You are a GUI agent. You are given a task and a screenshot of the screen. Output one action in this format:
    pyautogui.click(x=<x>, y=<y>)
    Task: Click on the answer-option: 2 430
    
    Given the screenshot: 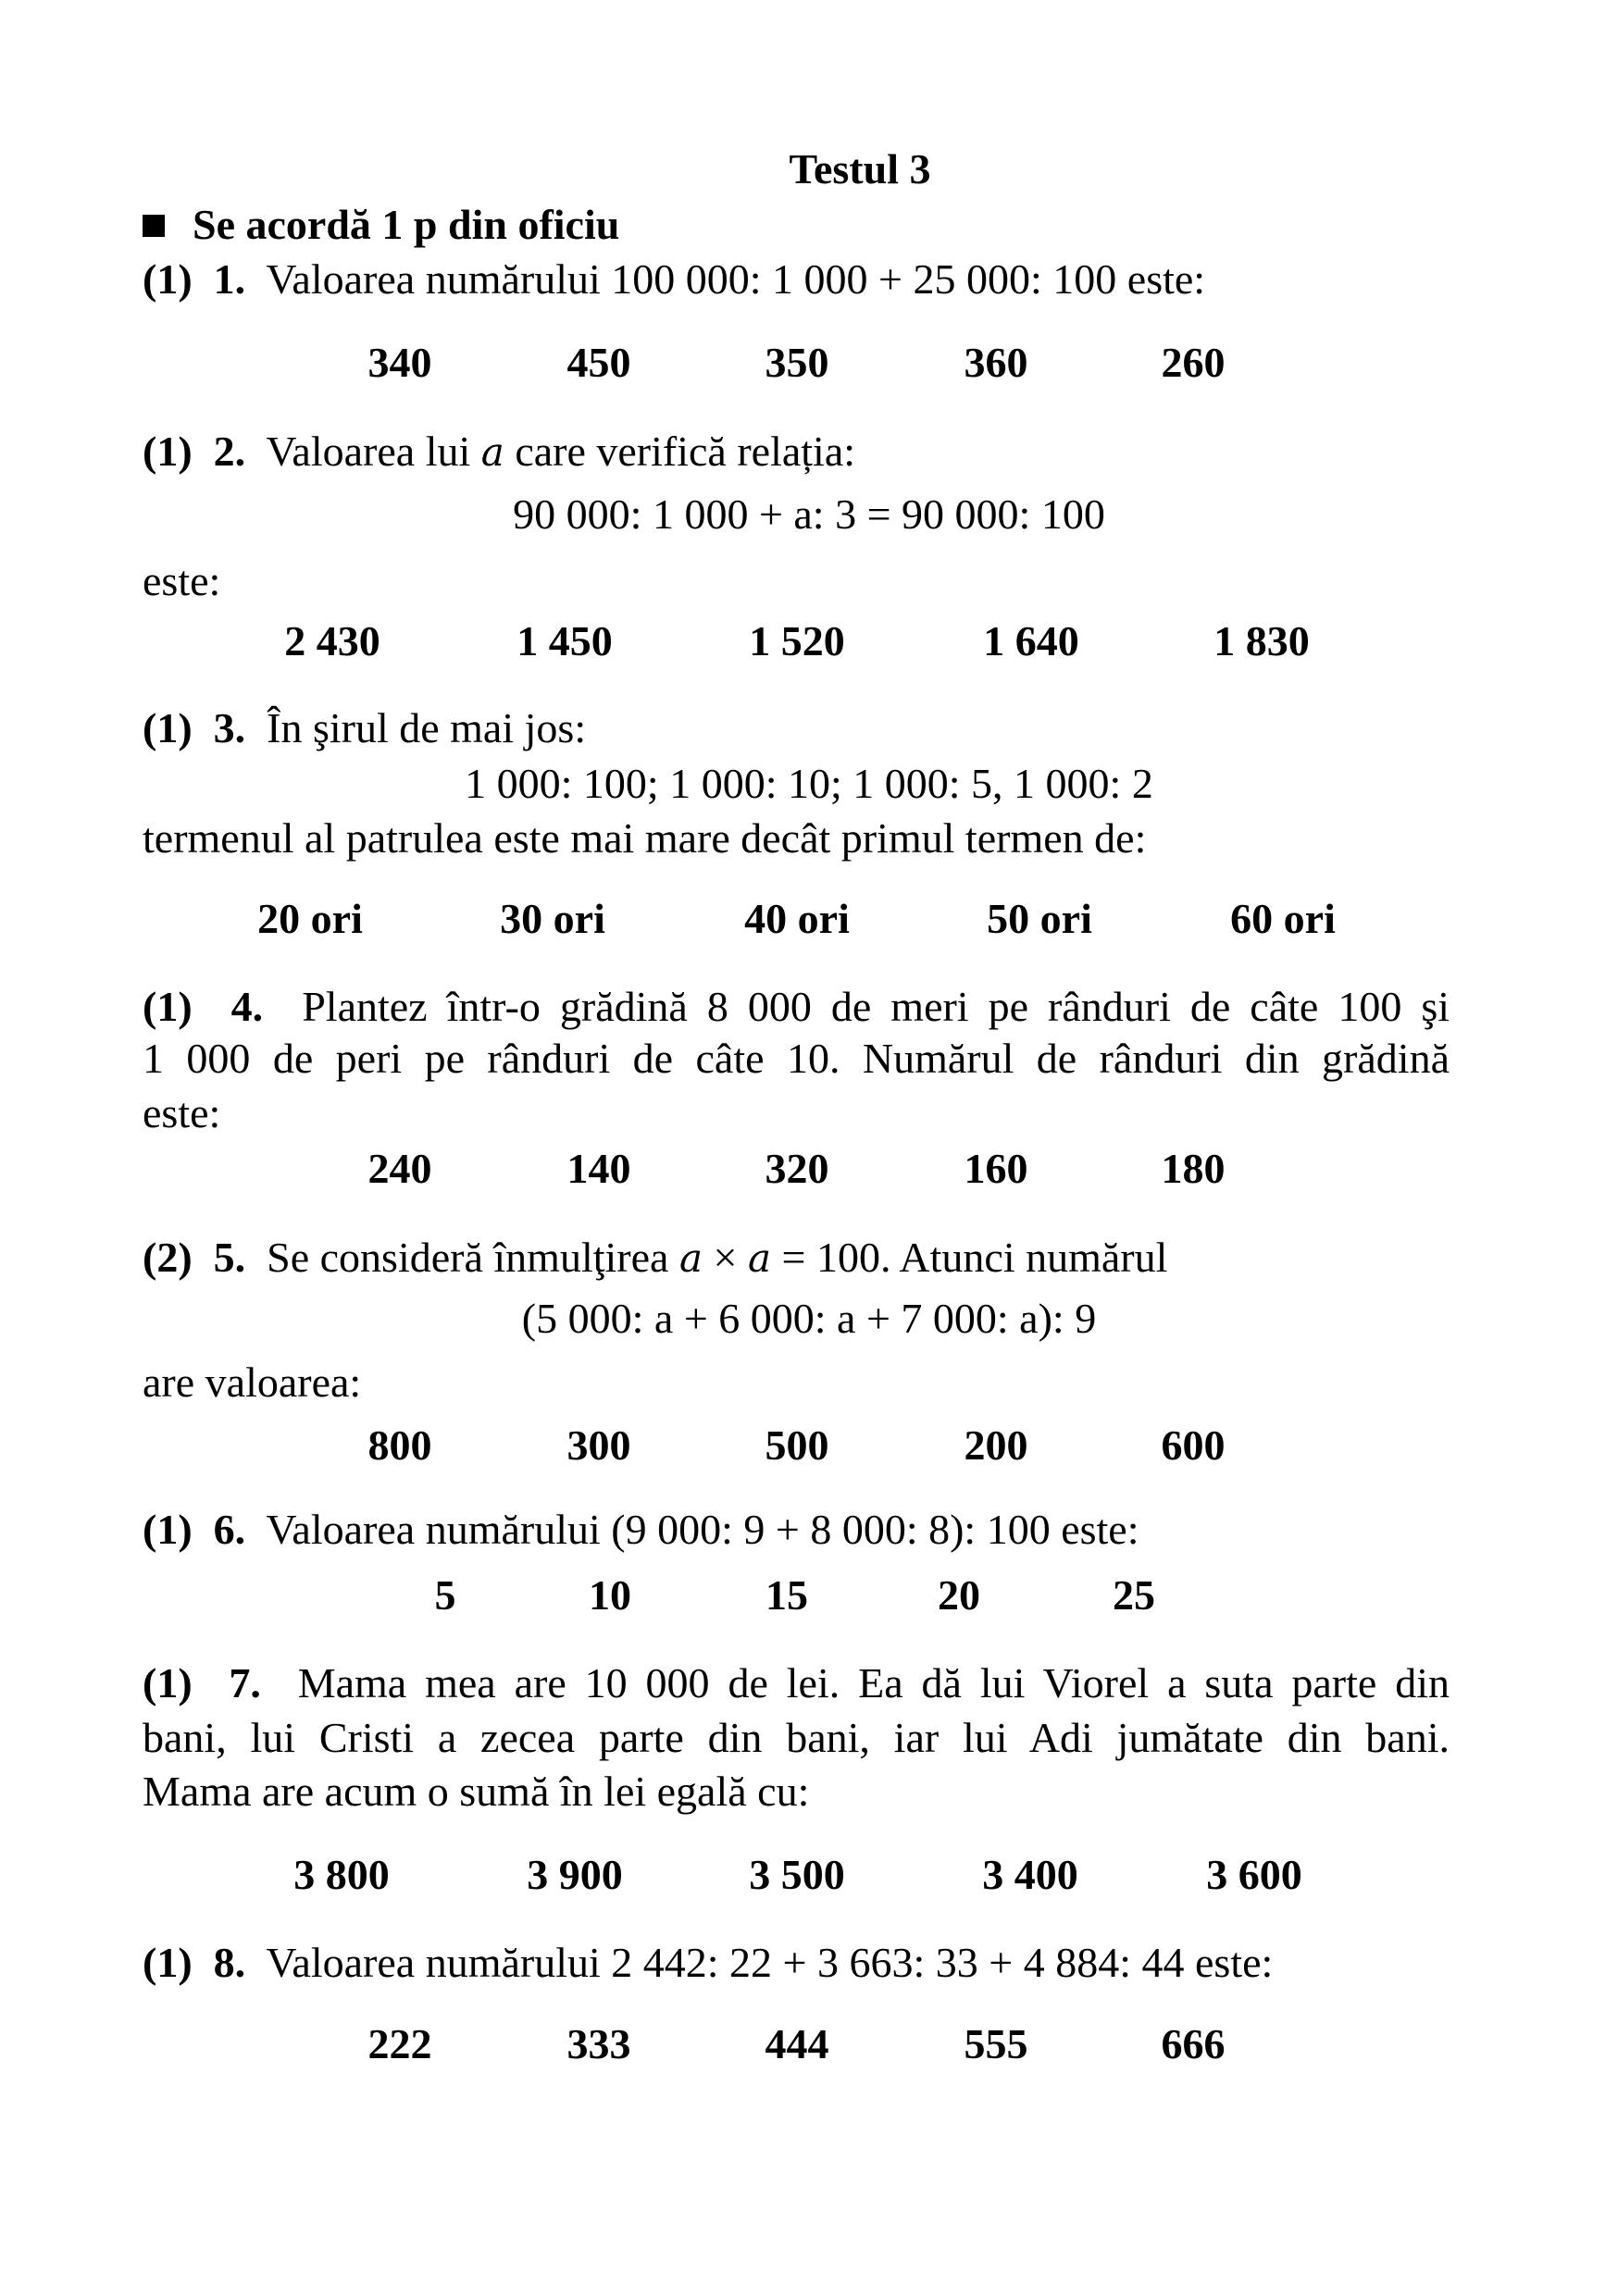 What is the action you would take?
    pyautogui.click(x=332, y=641)
    